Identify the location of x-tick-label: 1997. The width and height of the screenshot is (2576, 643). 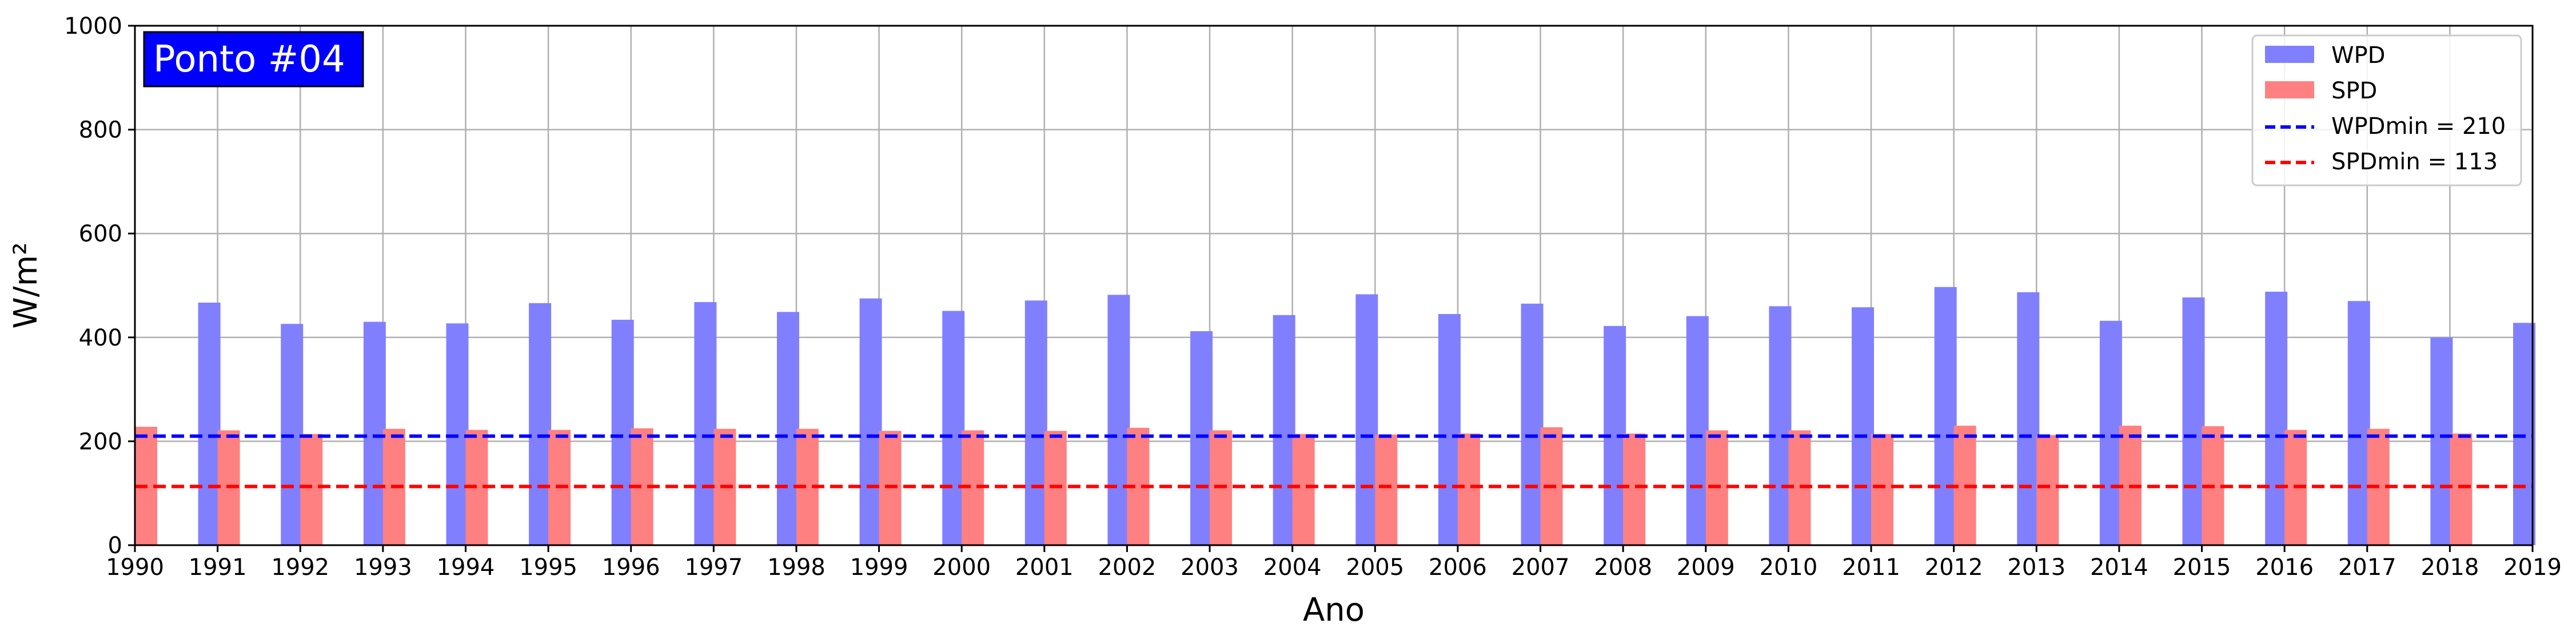
(713, 567).